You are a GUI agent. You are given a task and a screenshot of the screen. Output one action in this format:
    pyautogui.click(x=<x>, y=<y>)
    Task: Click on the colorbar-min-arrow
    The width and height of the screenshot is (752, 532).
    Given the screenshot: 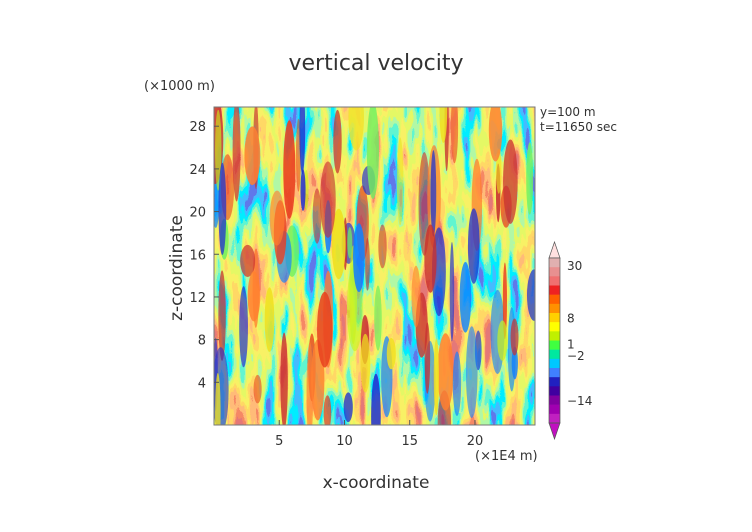 What is the action you would take?
    pyautogui.click(x=554, y=431)
    